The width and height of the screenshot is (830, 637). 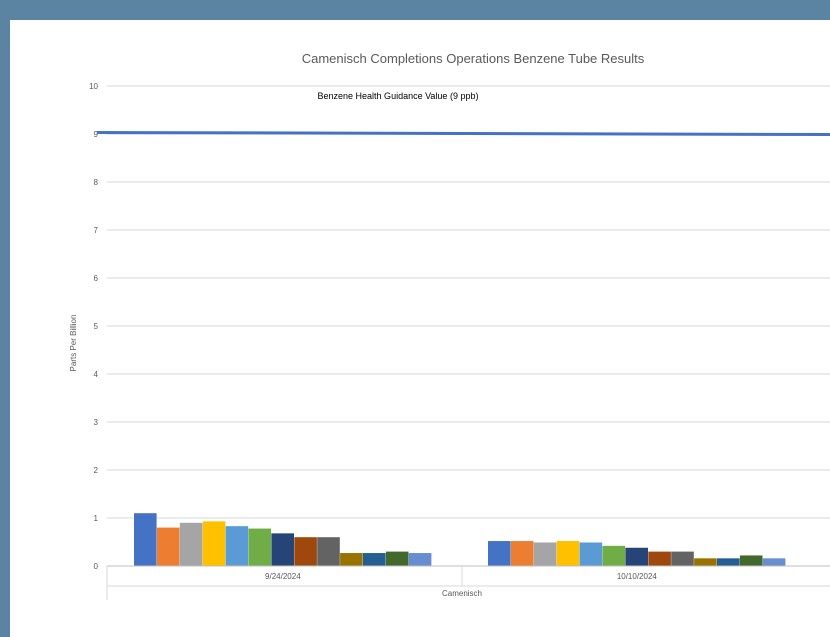 I want to click on y-axis-ticks: 0 1 2 3 4 5 6 7 8 9 10, so click(x=93, y=326).